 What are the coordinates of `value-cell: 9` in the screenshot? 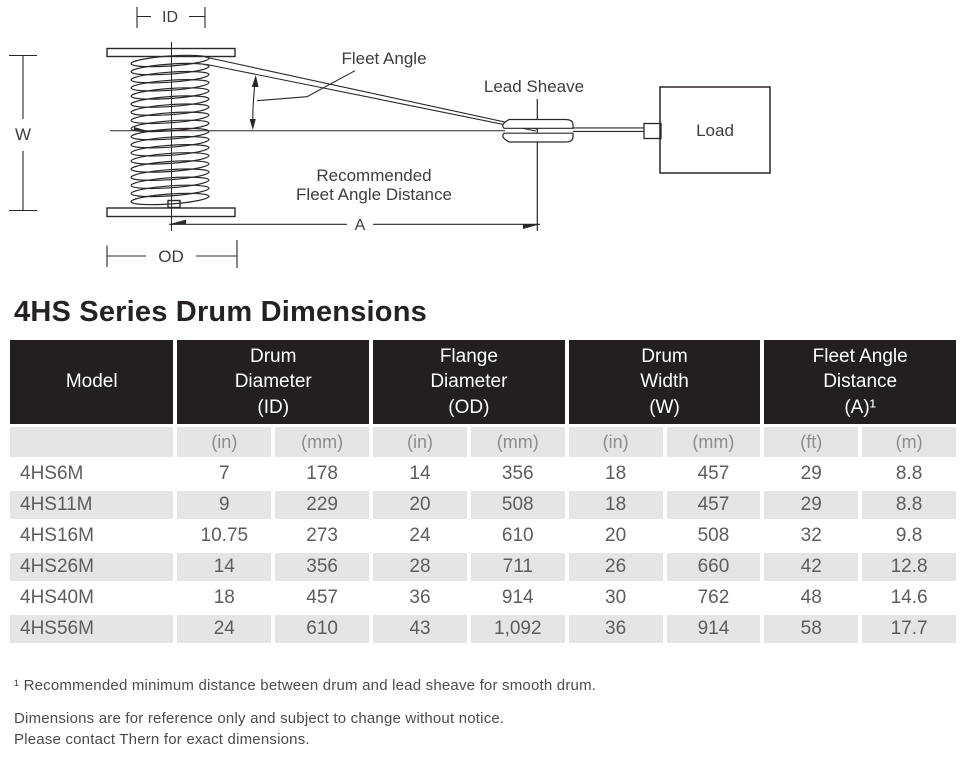 It's located at (224, 505).